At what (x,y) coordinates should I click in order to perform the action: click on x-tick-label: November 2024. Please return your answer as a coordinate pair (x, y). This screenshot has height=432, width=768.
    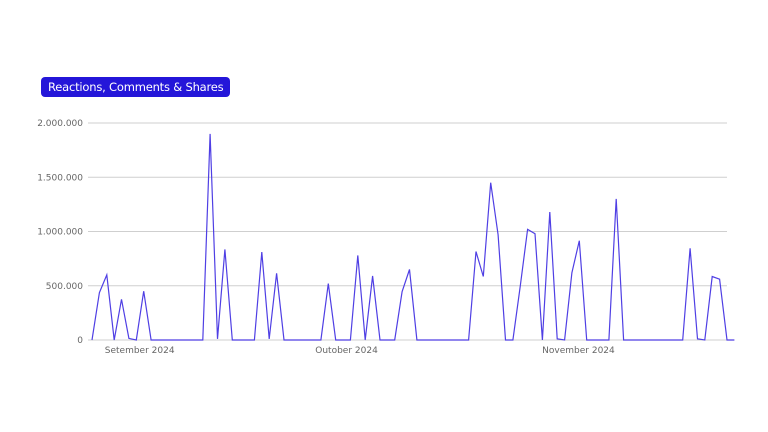
    Looking at the image, I should click on (578, 351).